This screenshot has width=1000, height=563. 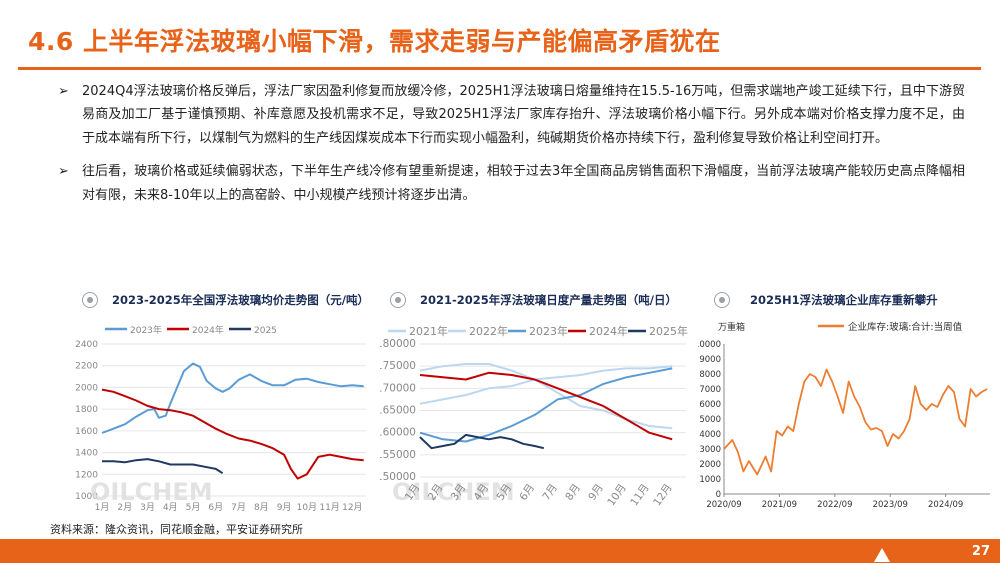 I want to click on y-tick-label: 9000, so click(x=710, y=360).